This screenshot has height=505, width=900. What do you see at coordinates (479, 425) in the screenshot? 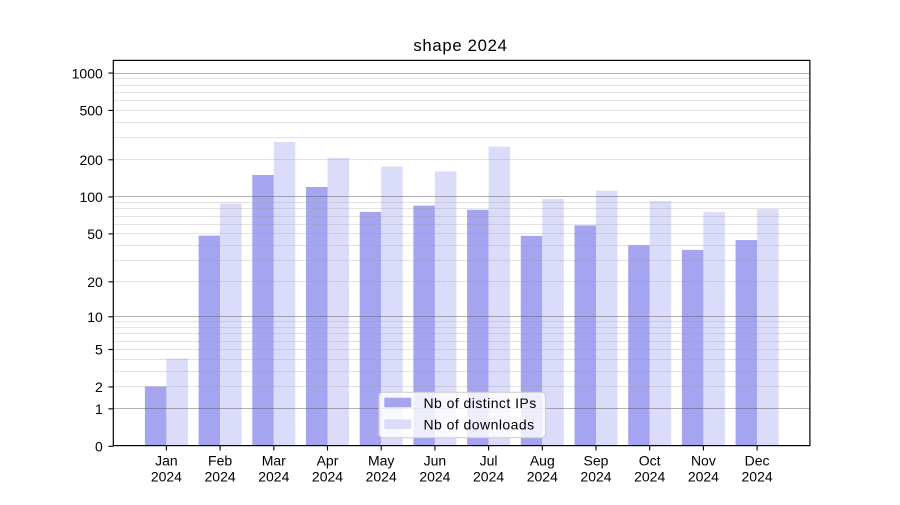
I see `svg-text: Nb of downloads` at bounding box center [479, 425].